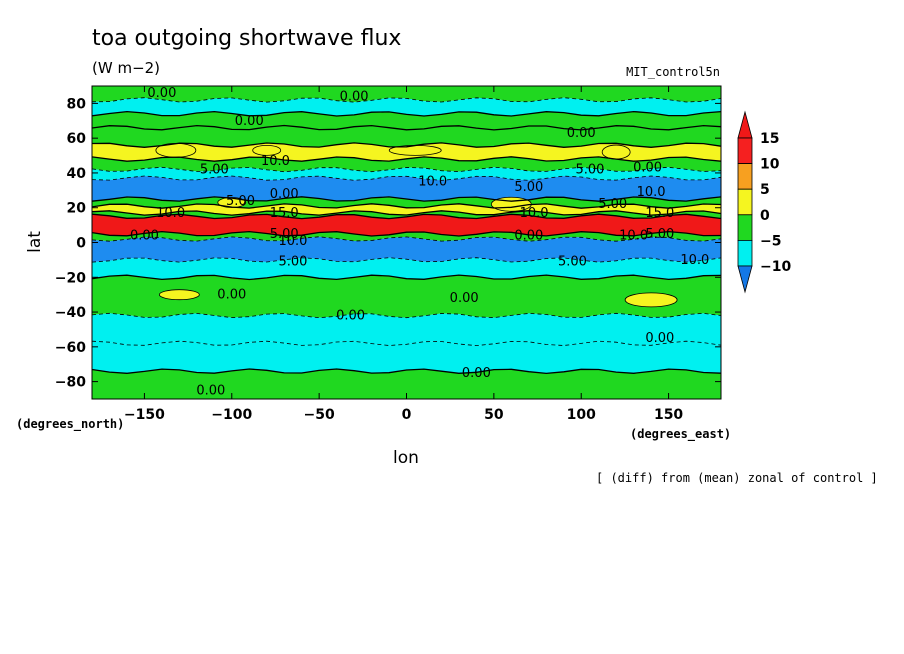 The image size is (904, 654). What do you see at coordinates (765, 216) in the screenshot?
I see `colorbar-label: 0` at bounding box center [765, 216].